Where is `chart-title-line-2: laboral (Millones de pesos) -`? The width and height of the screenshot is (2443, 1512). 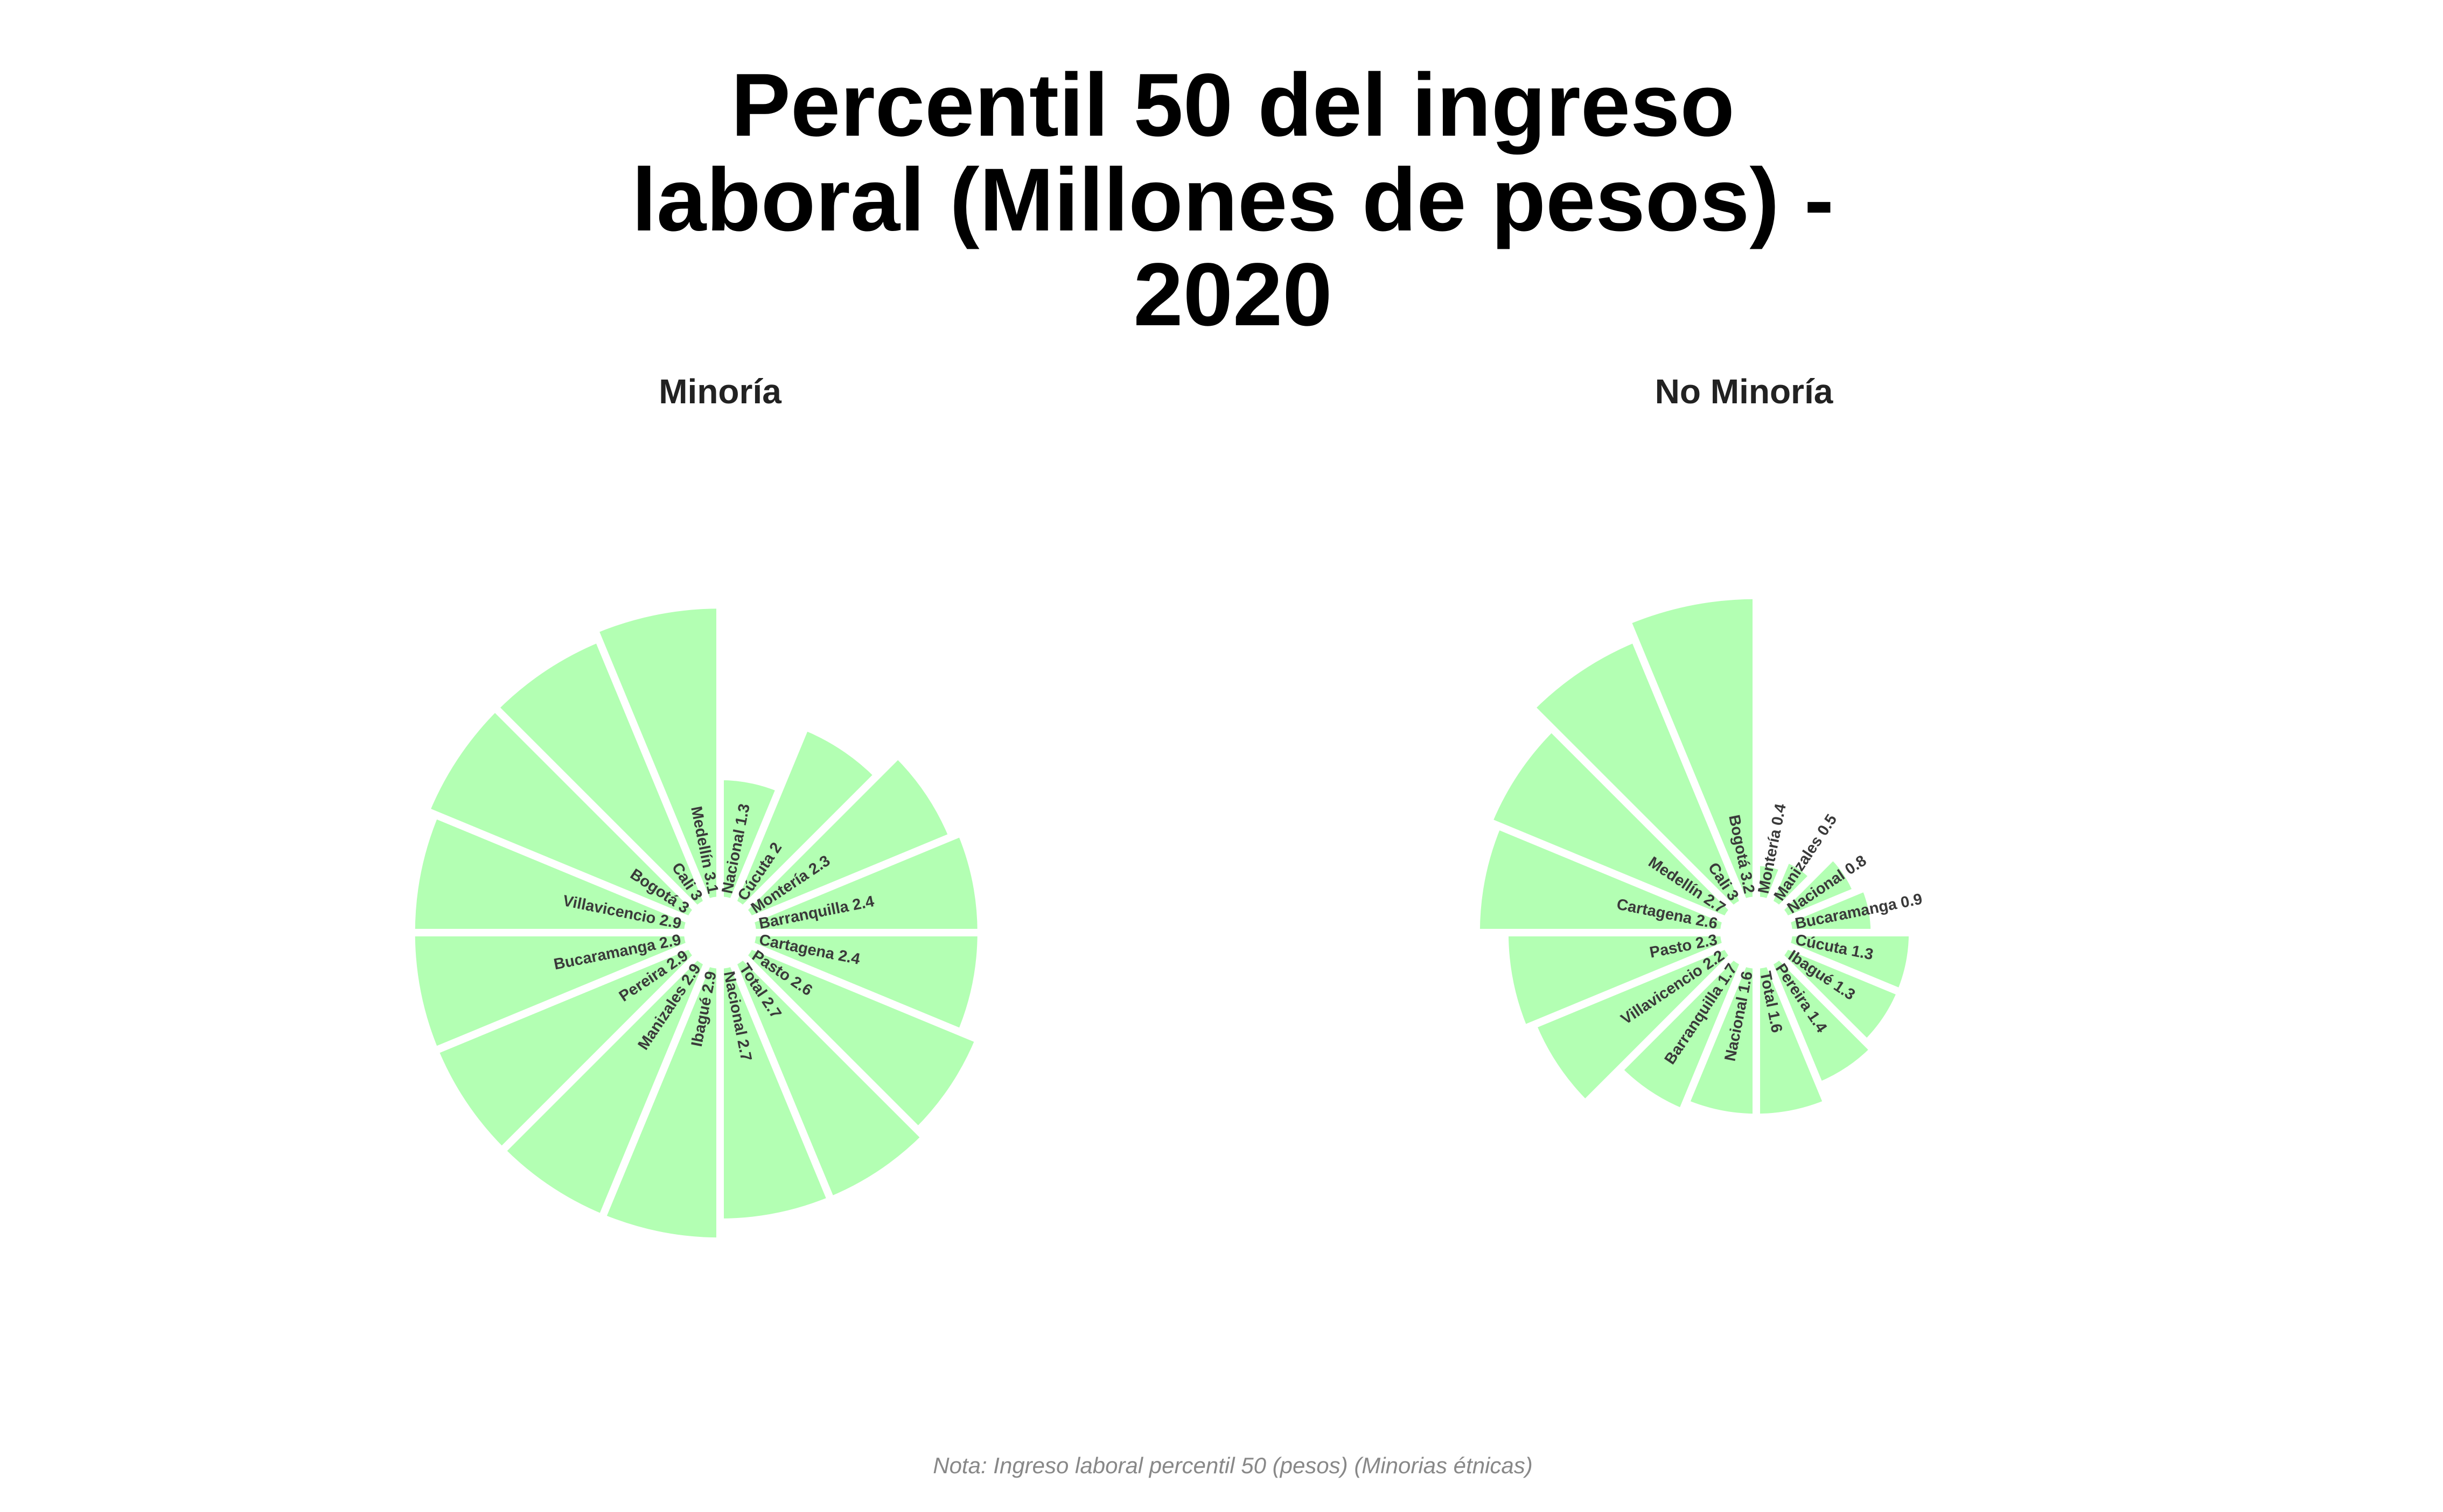
chart-title-line-2: laboral (Millones de pesos) - is located at coordinates (1232, 200).